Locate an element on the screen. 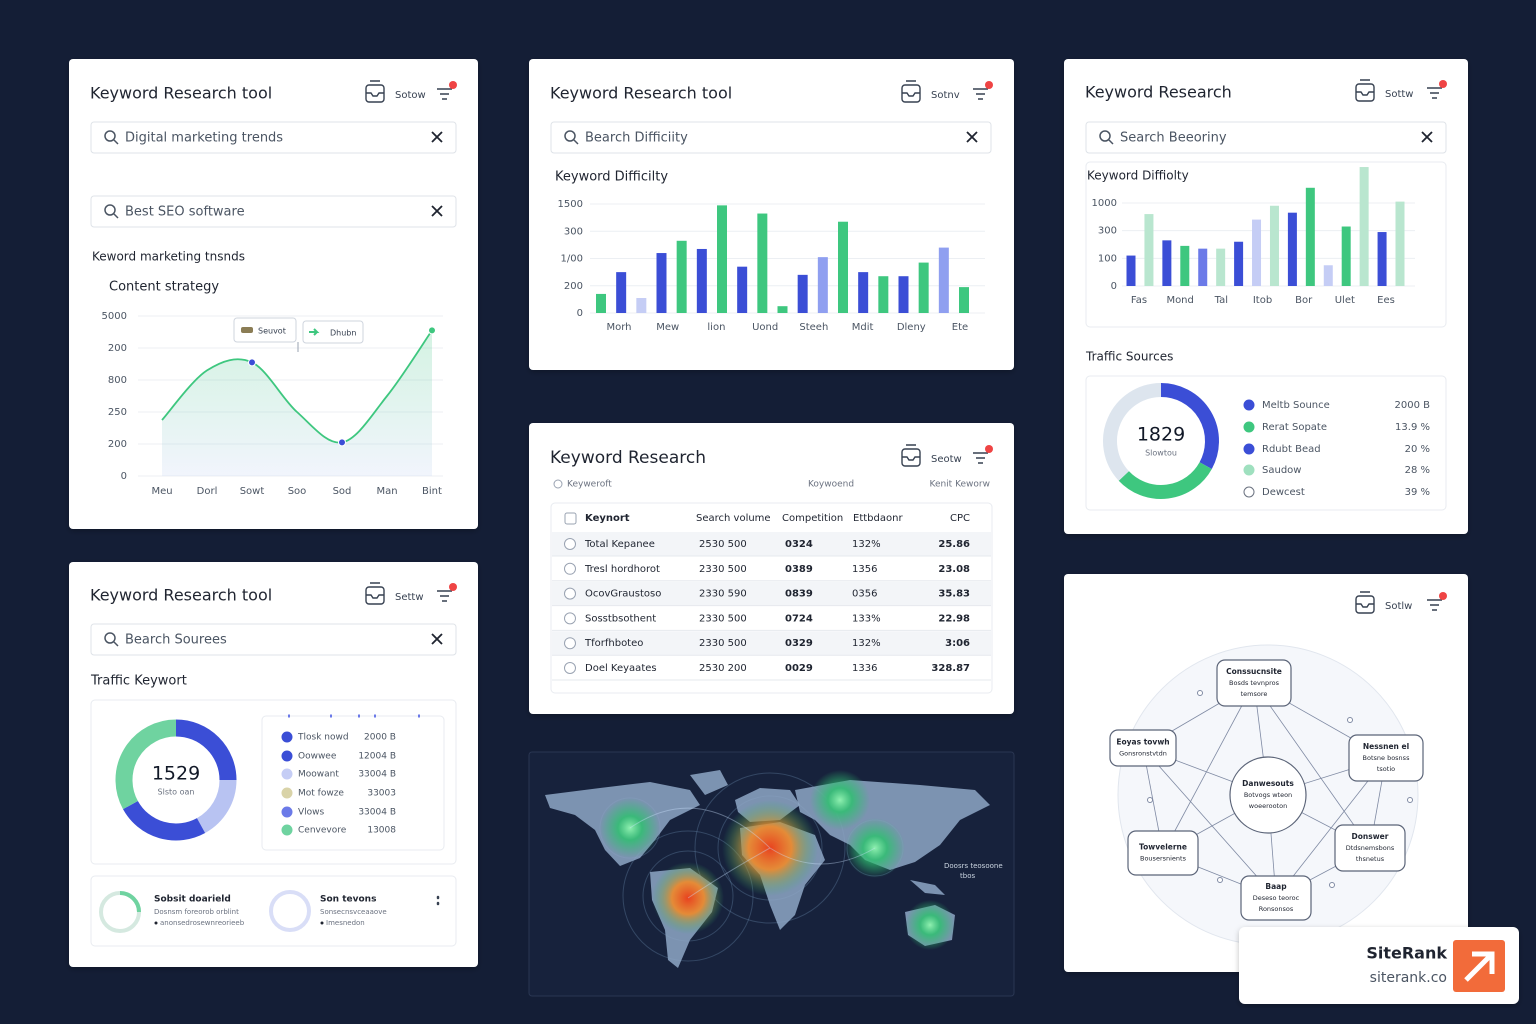  table-cell: OcovGraustoso is located at coordinates (623, 594).